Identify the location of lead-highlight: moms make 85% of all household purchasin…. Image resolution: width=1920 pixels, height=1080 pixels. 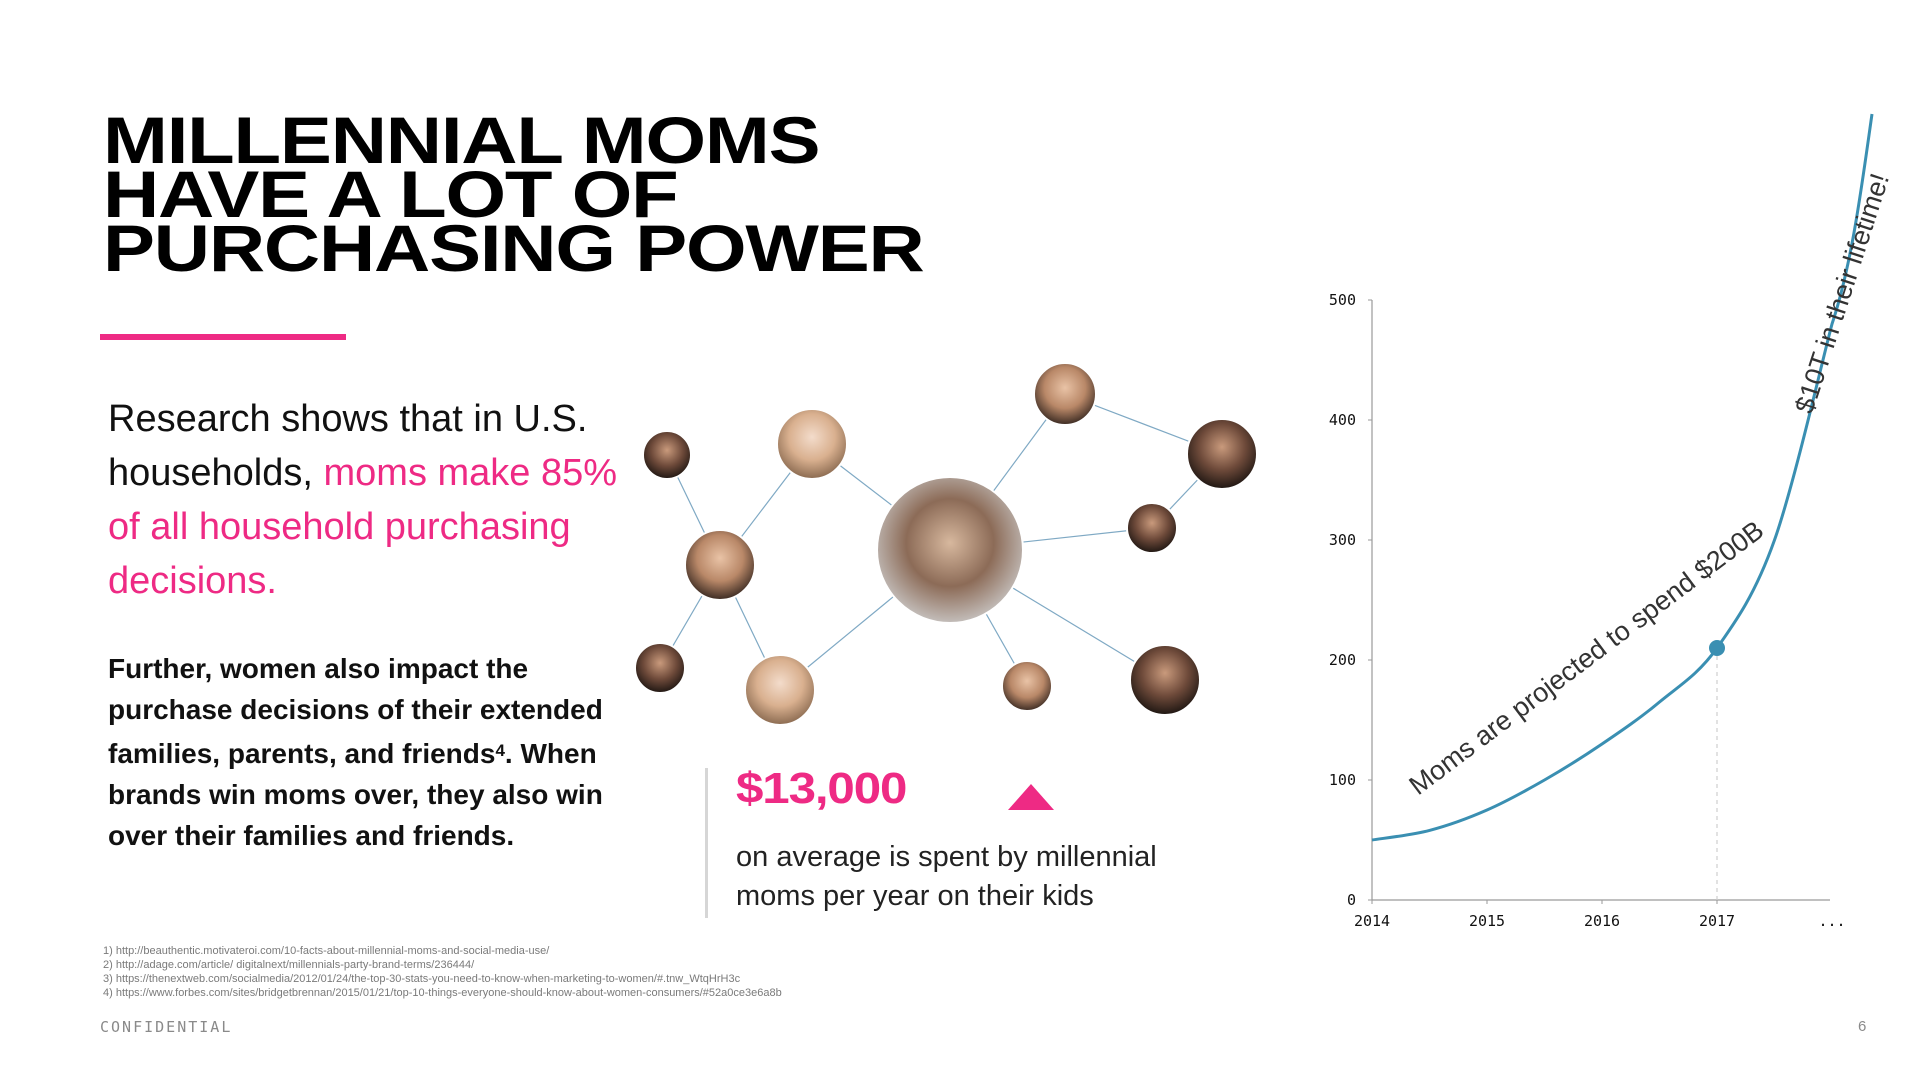
(363, 527).